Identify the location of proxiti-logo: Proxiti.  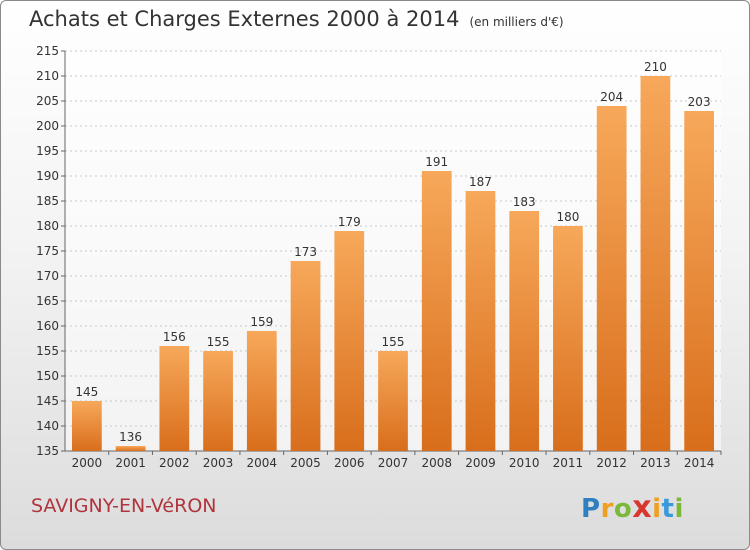
(632, 507).